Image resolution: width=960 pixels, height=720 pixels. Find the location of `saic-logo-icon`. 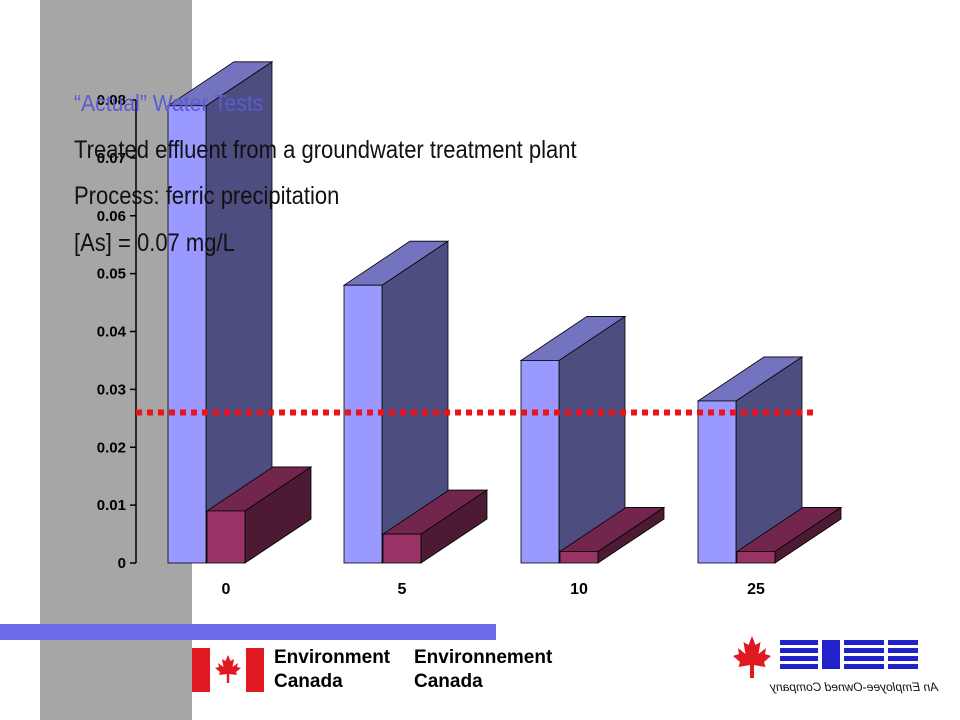

saic-logo-icon is located at coordinates (825, 657).